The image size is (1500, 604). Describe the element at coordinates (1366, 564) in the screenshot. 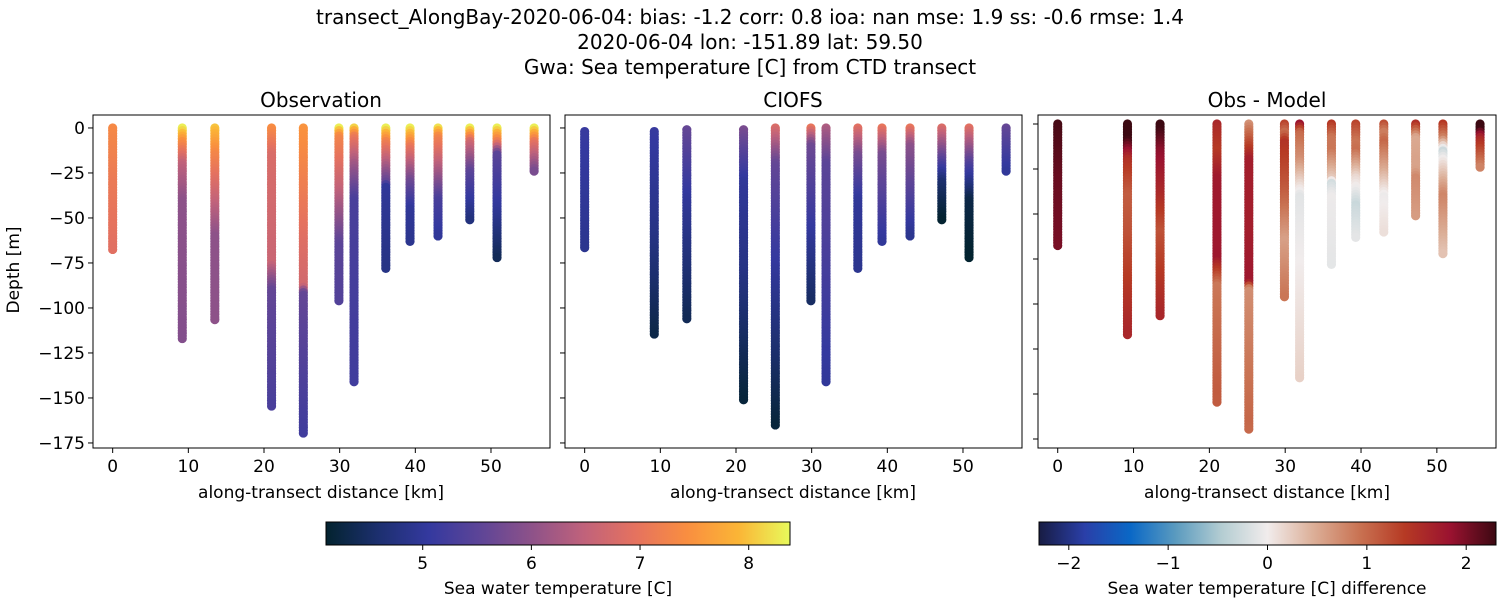

I see `colorbar-tick-label: 1` at that location.